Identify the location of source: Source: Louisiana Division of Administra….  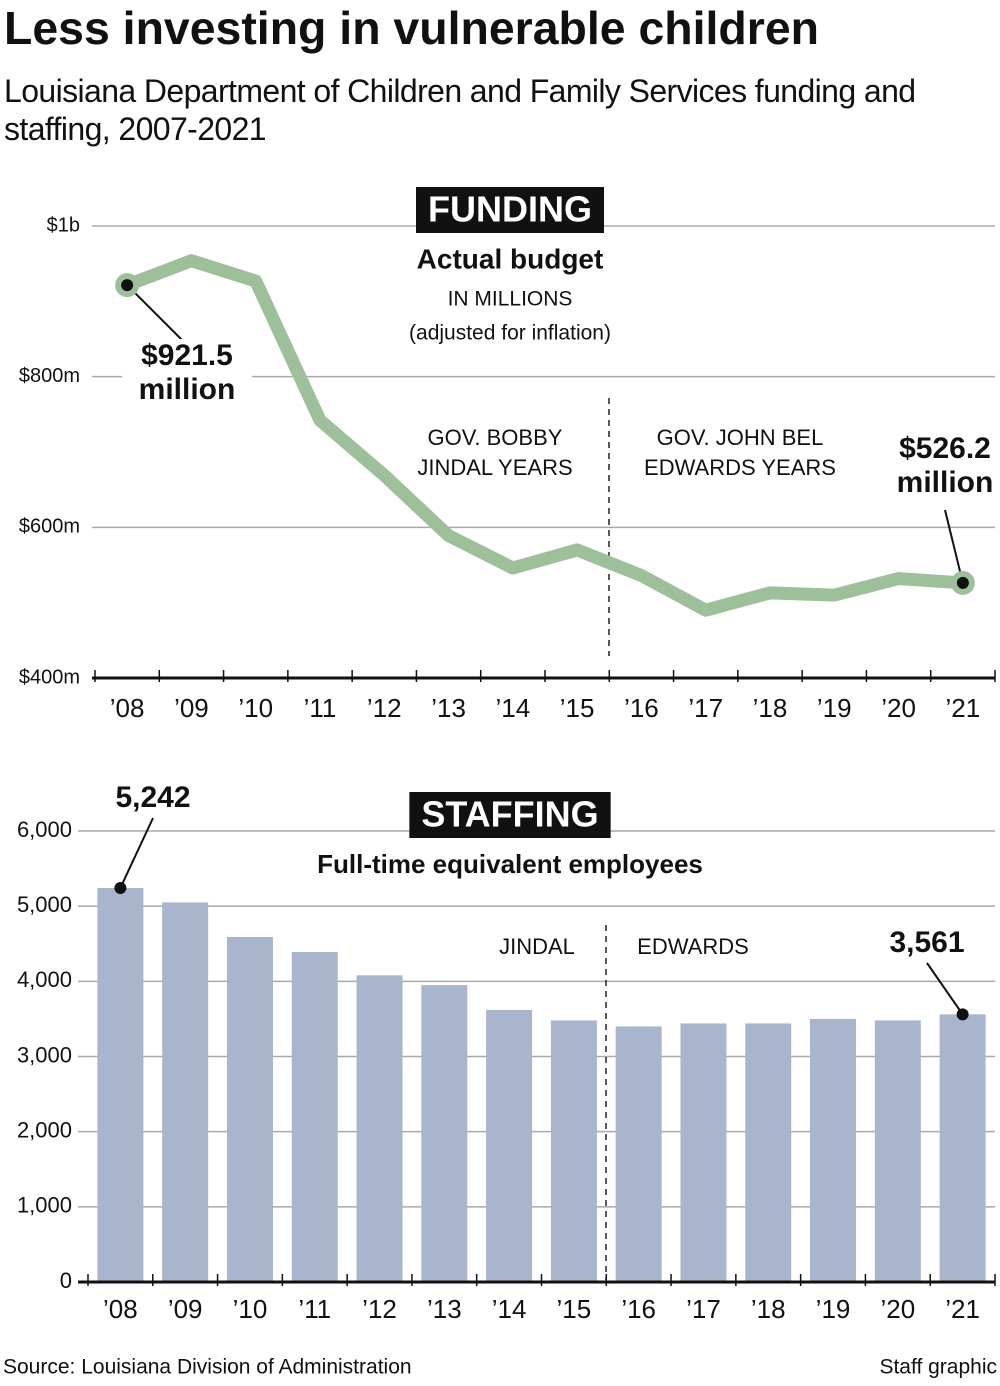
(207, 1367).